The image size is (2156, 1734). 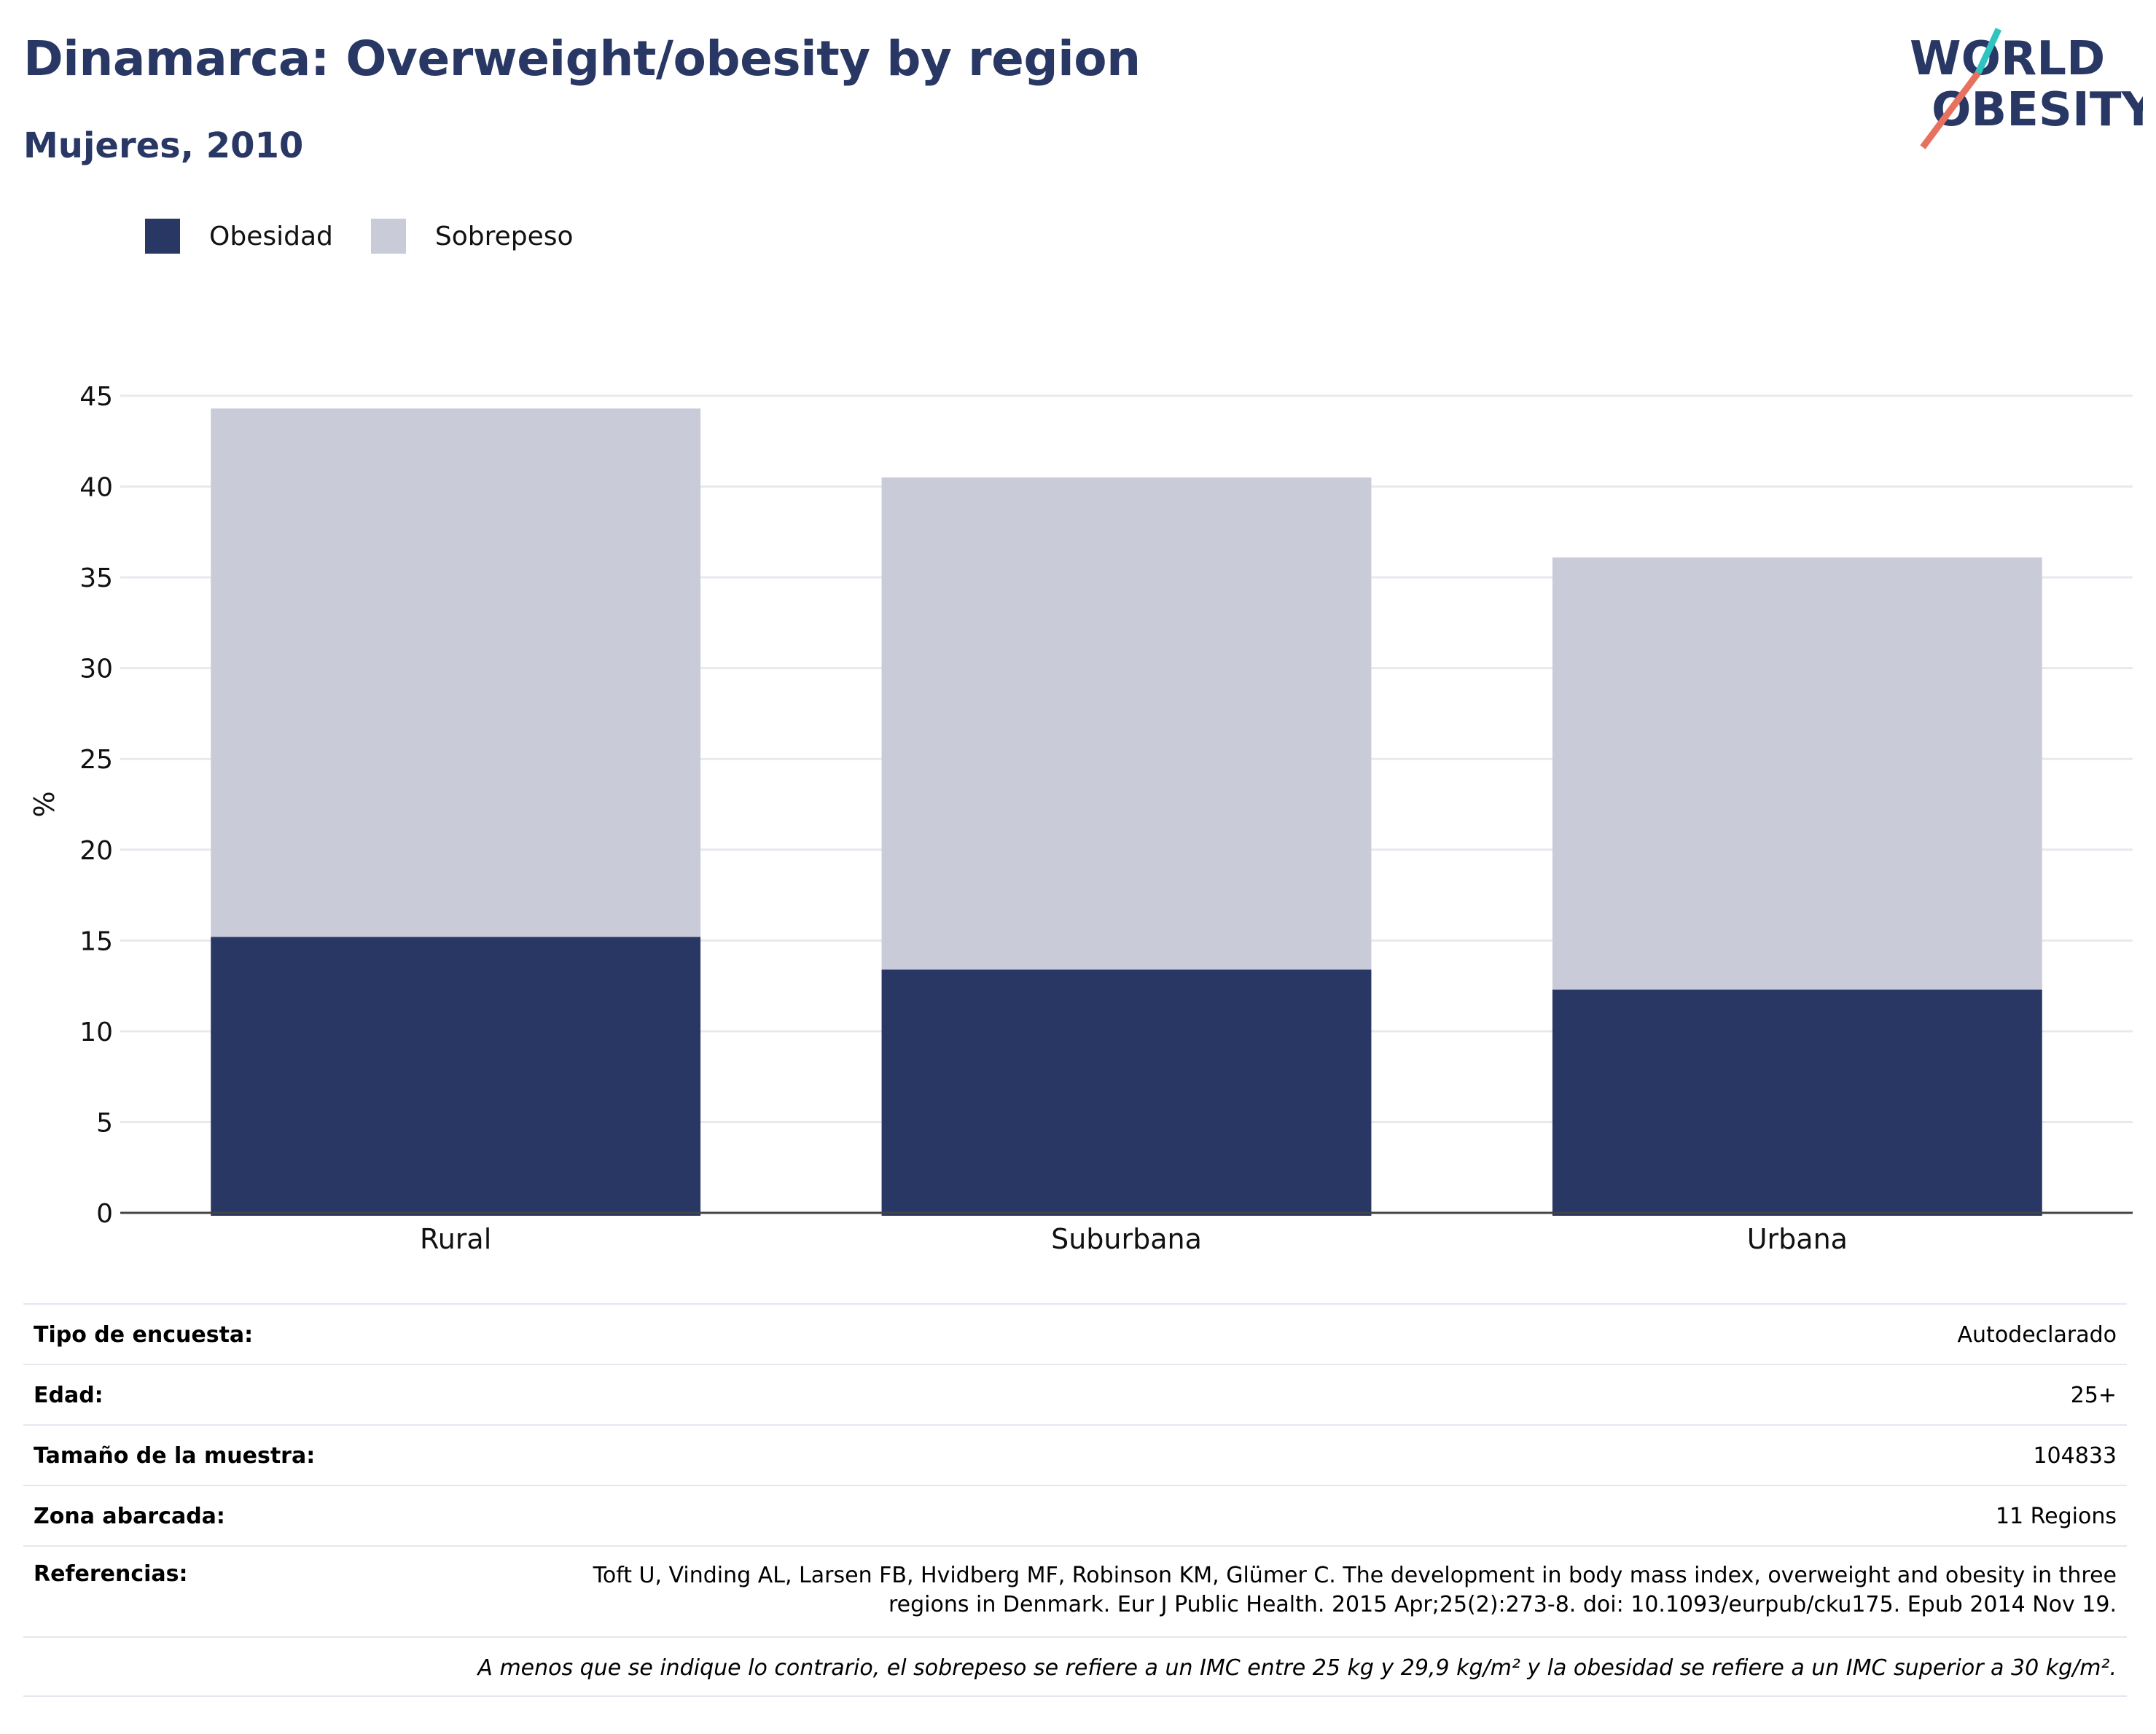 I want to click on y-tick-label: 45, so click(x=96, y=397).